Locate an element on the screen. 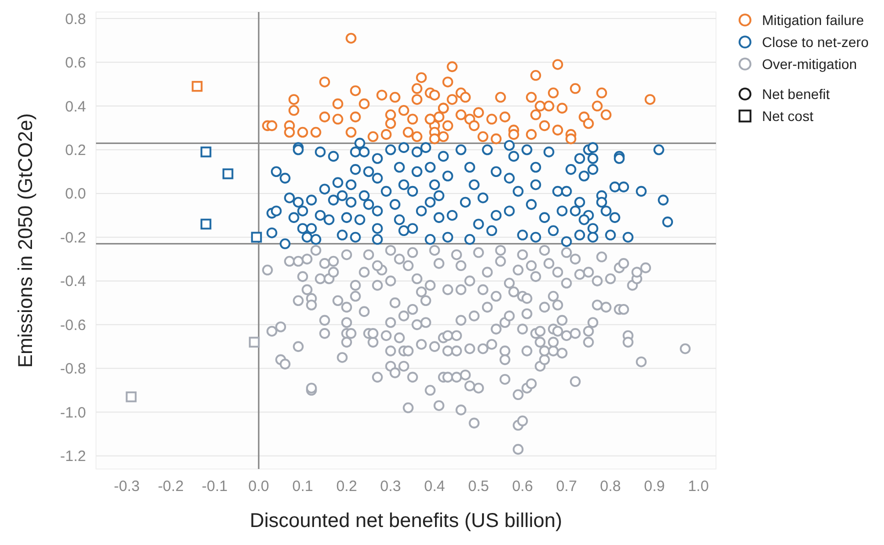 The image size is (884, 545). x-tick-label: 0.0 is located at coordinates (259, 486).